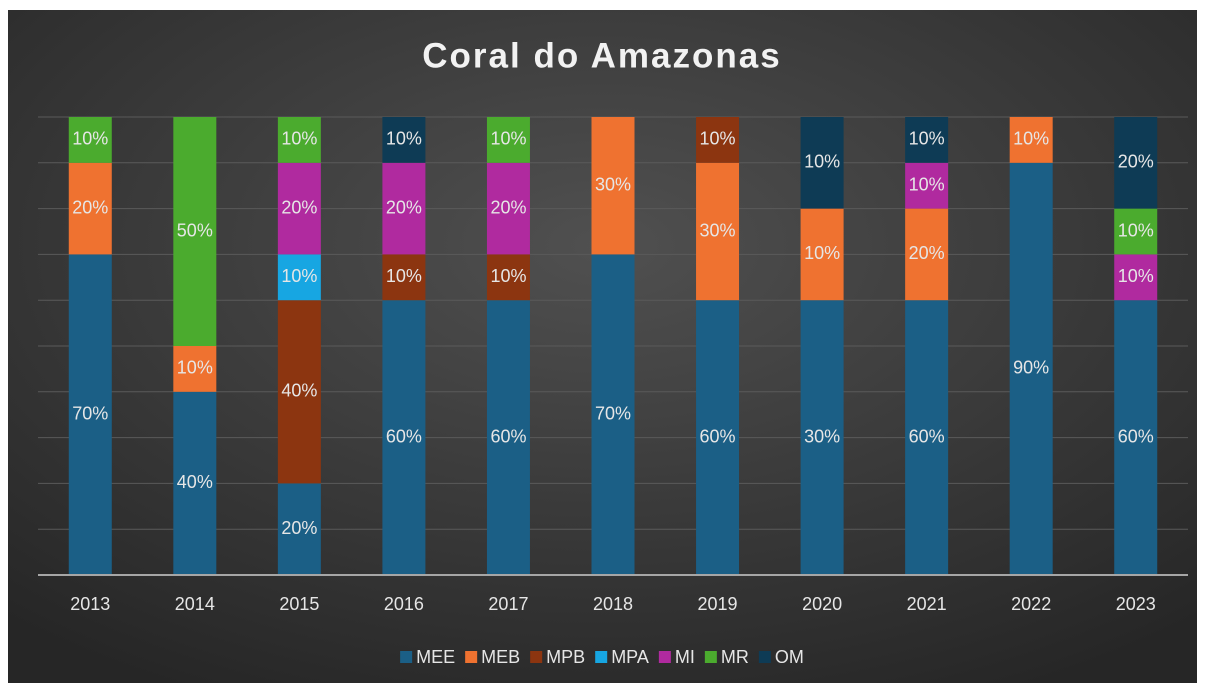  Describe the element at coordinates (927, 604) in the screenshot. I see `x-tick-label: 2021` at that location.